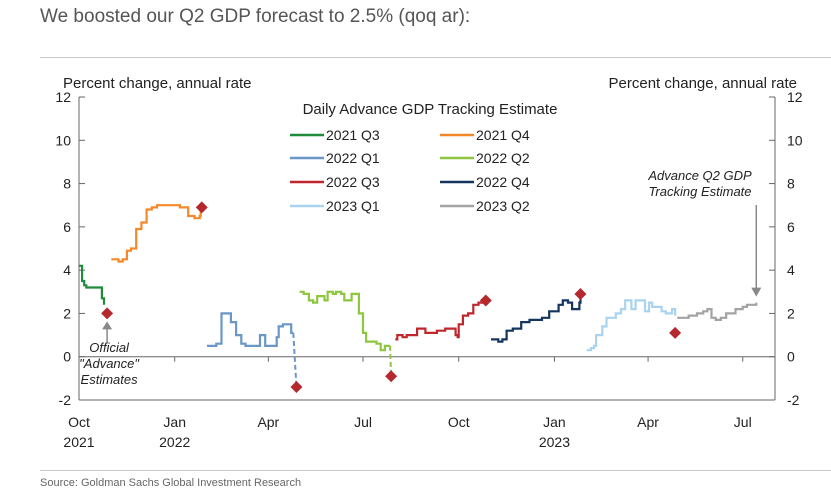  I want to click on series-line-2023-q1, so click(631, 325).